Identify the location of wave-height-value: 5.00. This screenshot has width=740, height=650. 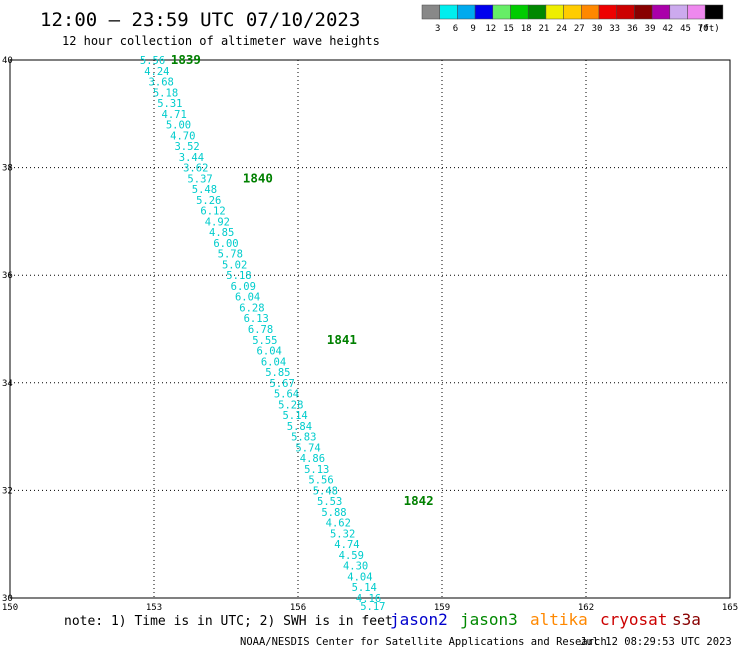
(178, 126).